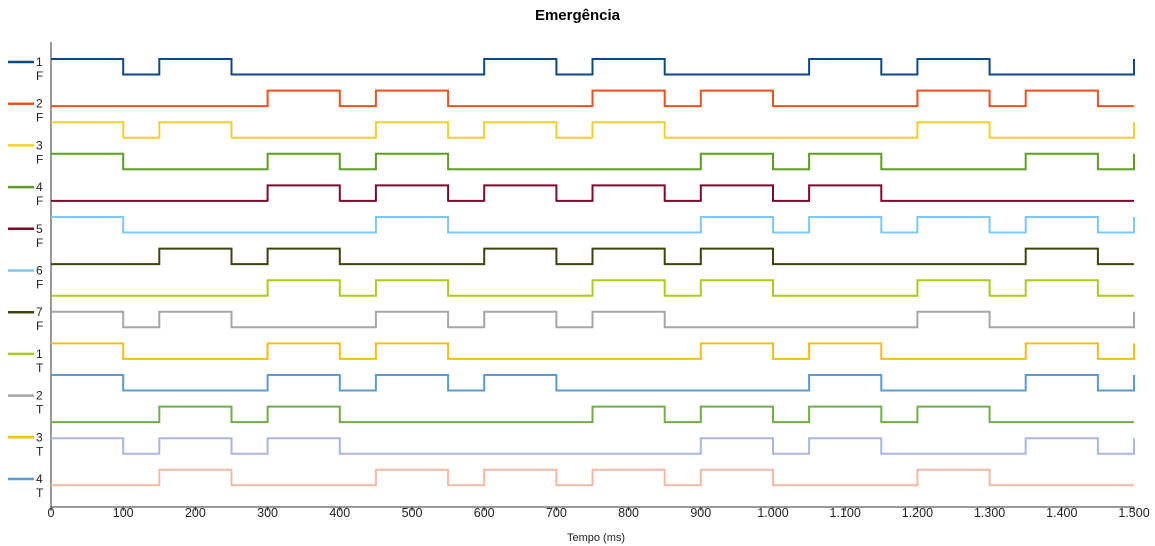  I want to click on chart-title: Emergência, so click(577, 15).